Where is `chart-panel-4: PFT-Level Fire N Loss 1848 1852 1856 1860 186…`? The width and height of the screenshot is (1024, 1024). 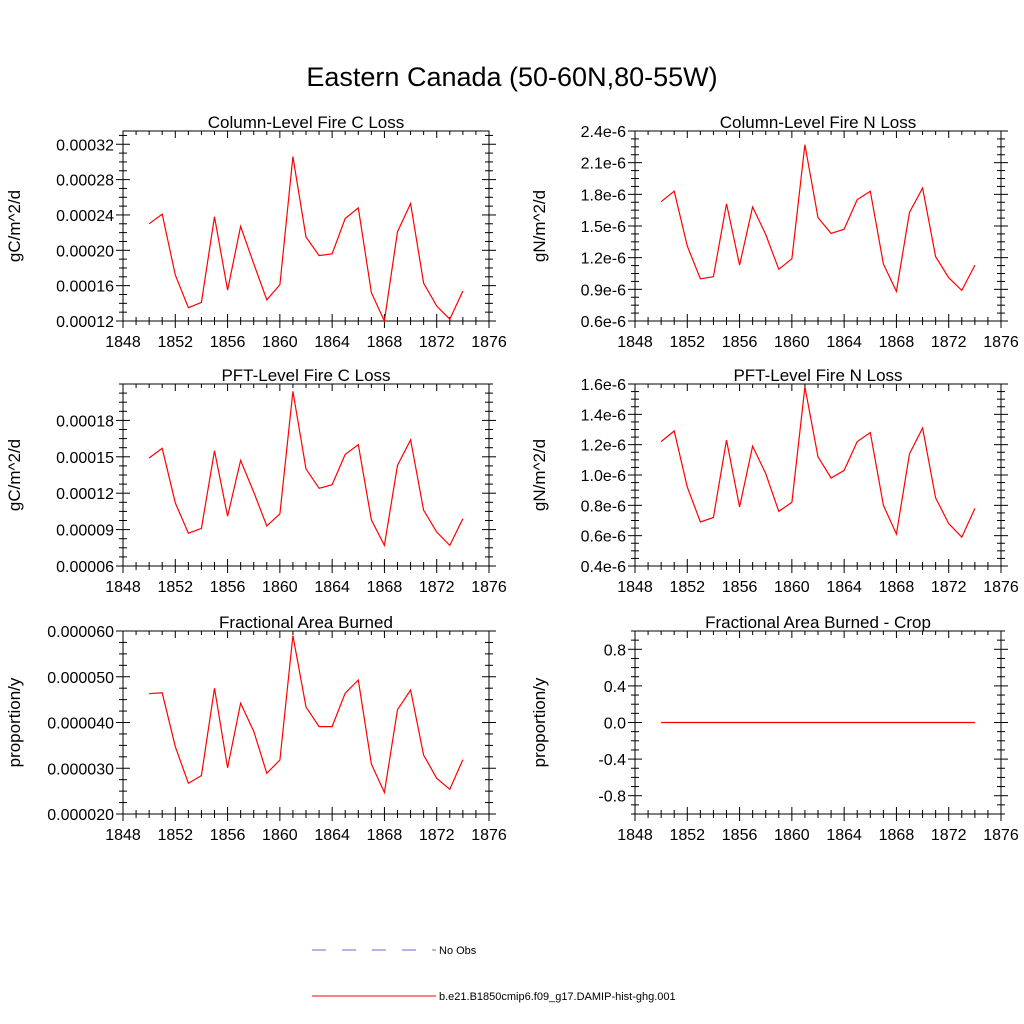 chart-panel-4: PFT-Level Fire N Loss 1848 1852 1856 1860 186… is located at coordinates (774, 481).